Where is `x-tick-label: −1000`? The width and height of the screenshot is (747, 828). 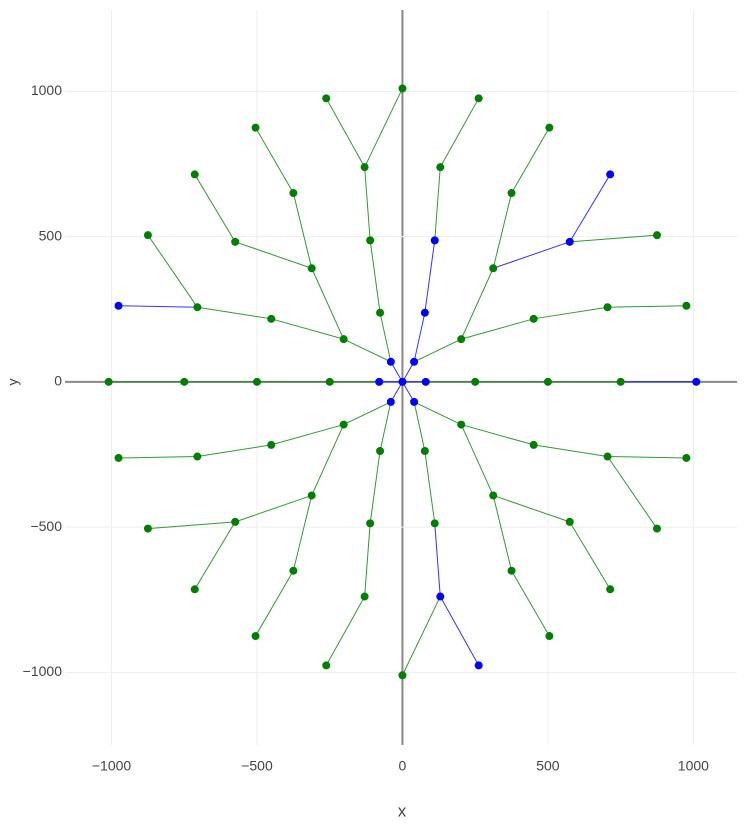
x-tick-label: −1000 is located at coordinates (112, 766).